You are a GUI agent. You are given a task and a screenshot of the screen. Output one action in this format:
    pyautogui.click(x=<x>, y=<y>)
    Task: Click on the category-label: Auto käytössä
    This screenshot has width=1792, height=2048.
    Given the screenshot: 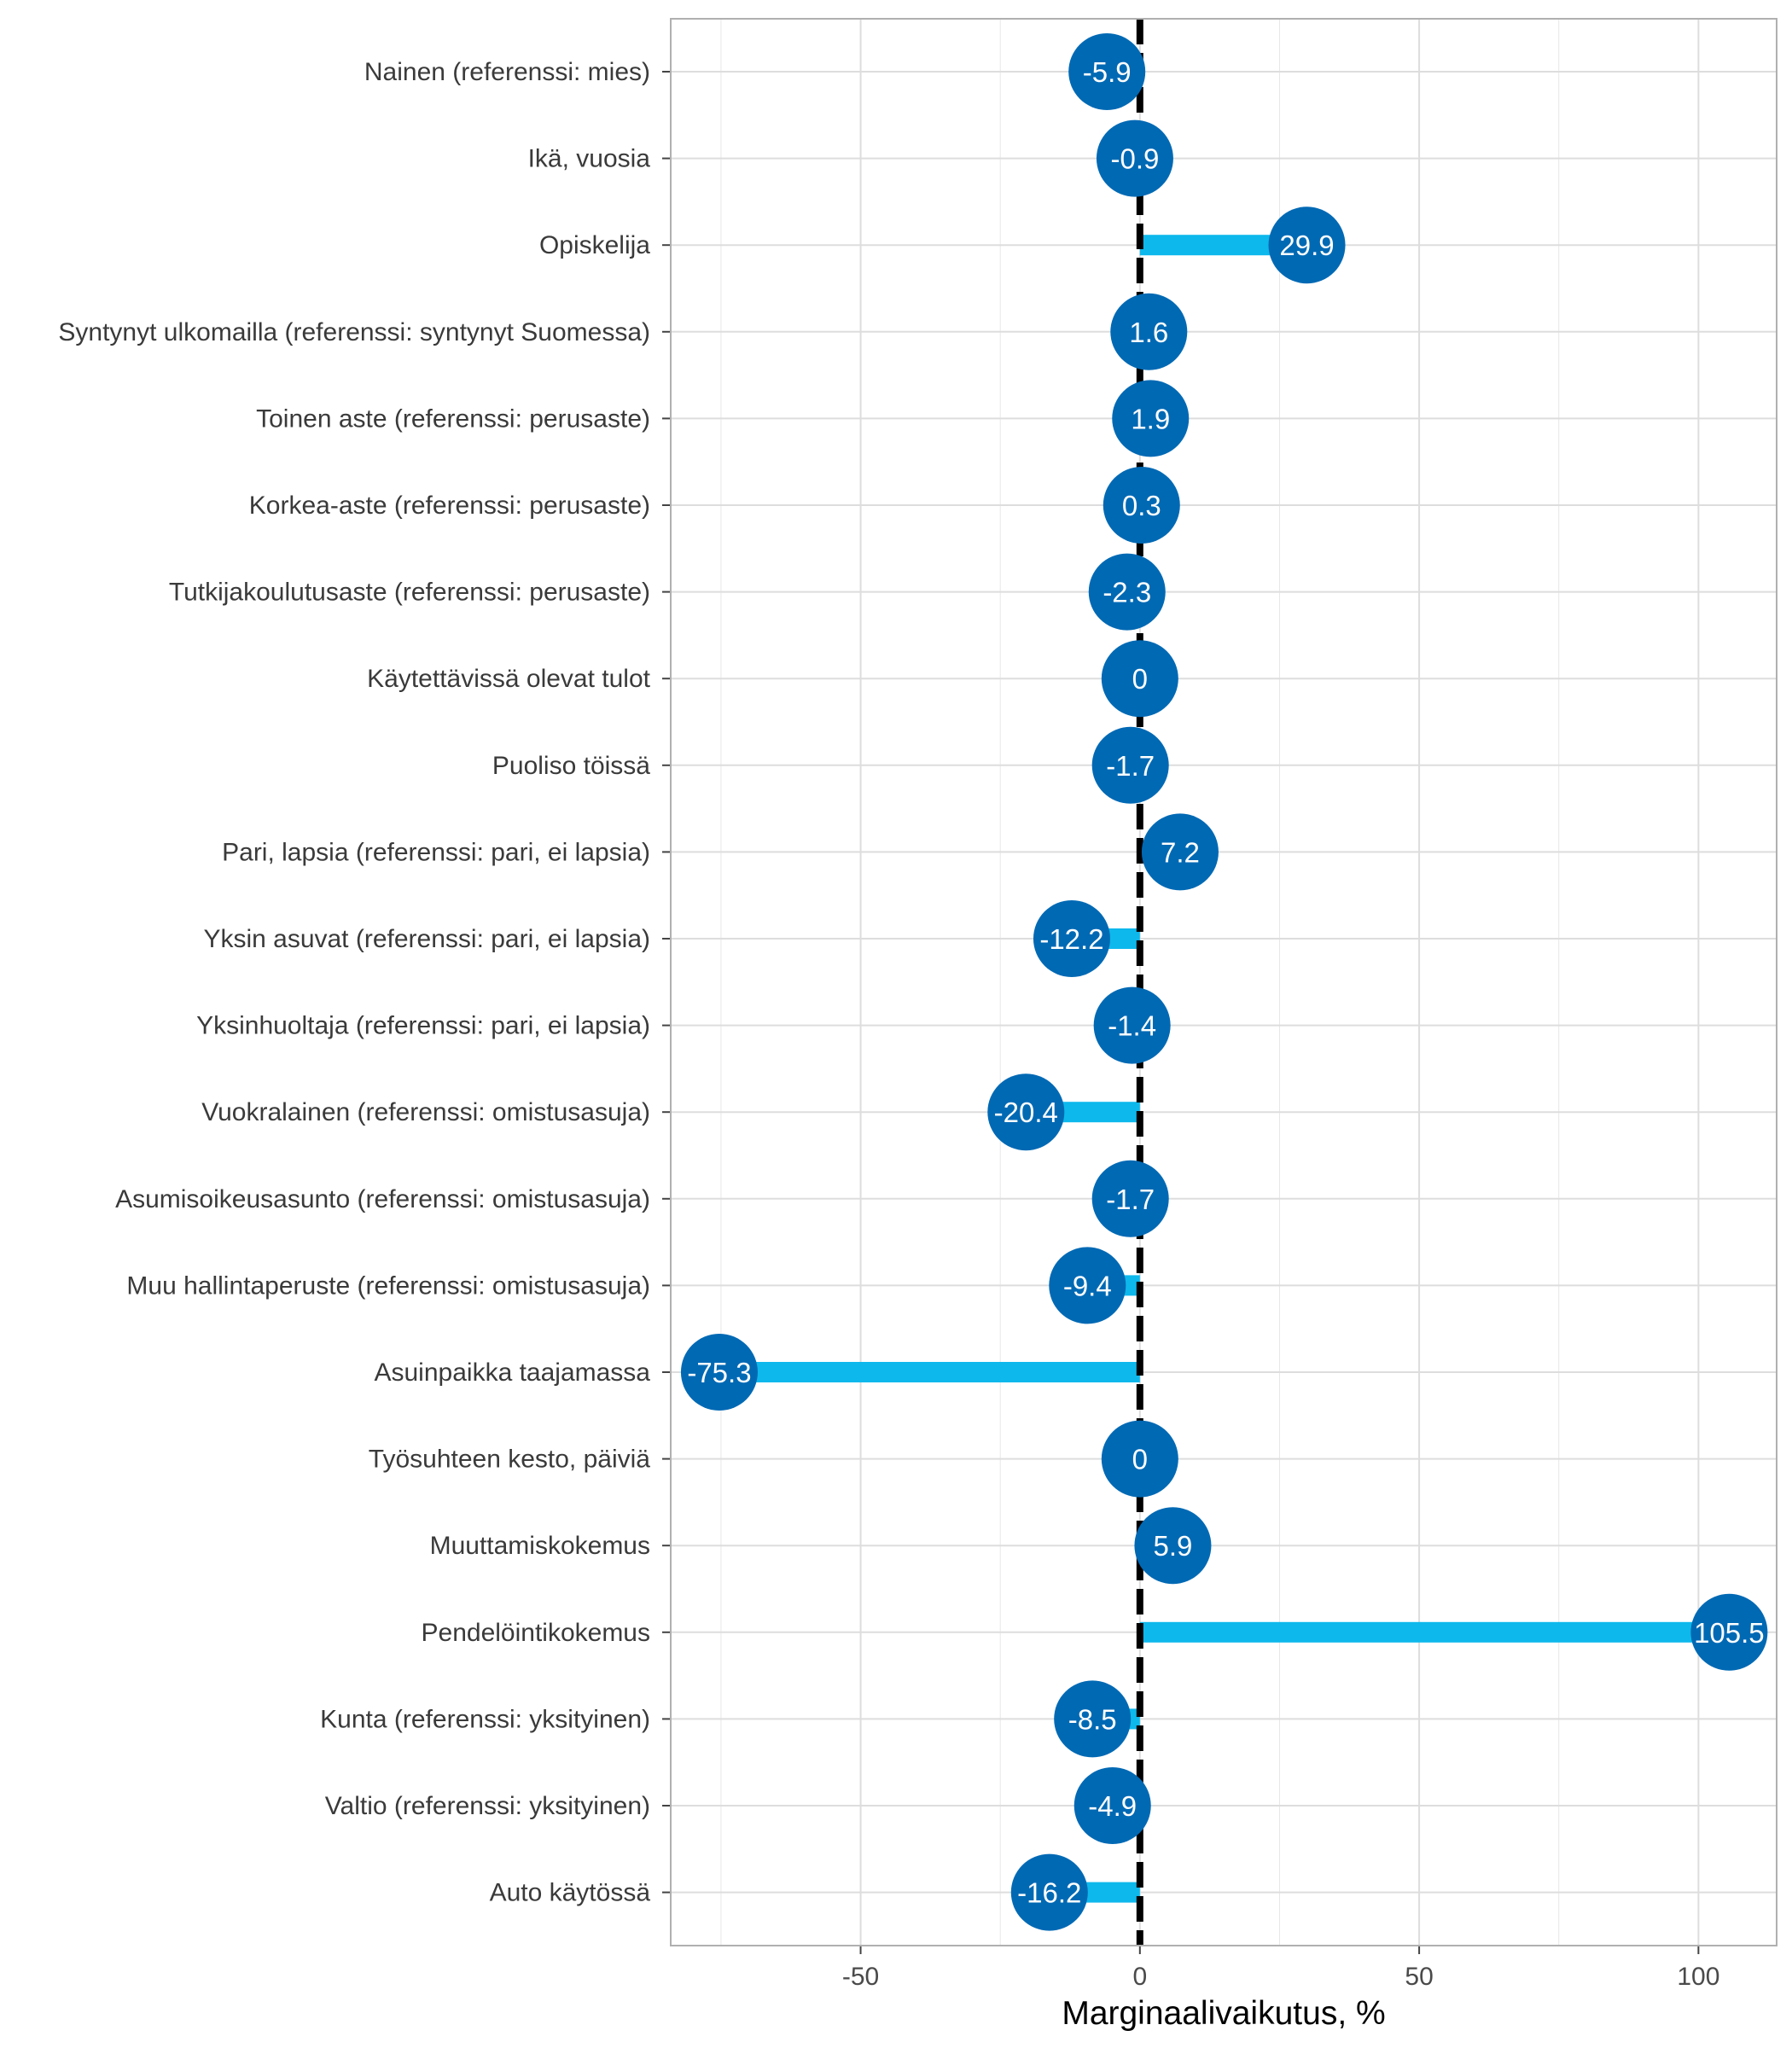 What is the action you would take?
    pyautogui.click(x=570, y=1893)
    